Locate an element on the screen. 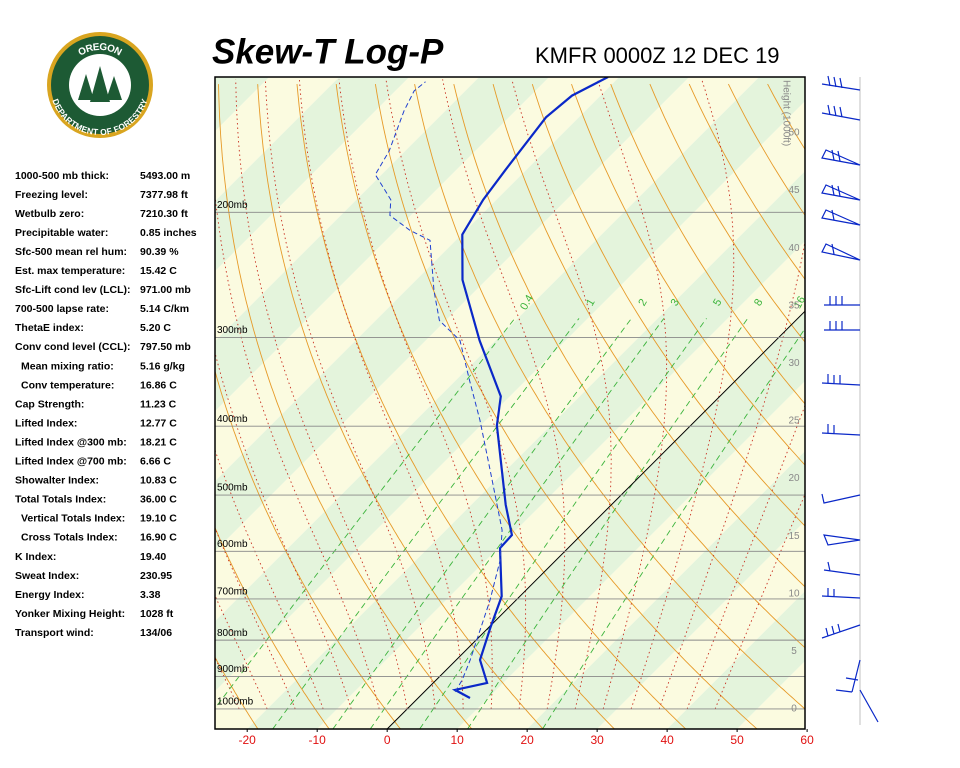 The height and width of the screenshot is (768, 960). index-label: Vertical Totals Index: is located at coordinates (73, 519).